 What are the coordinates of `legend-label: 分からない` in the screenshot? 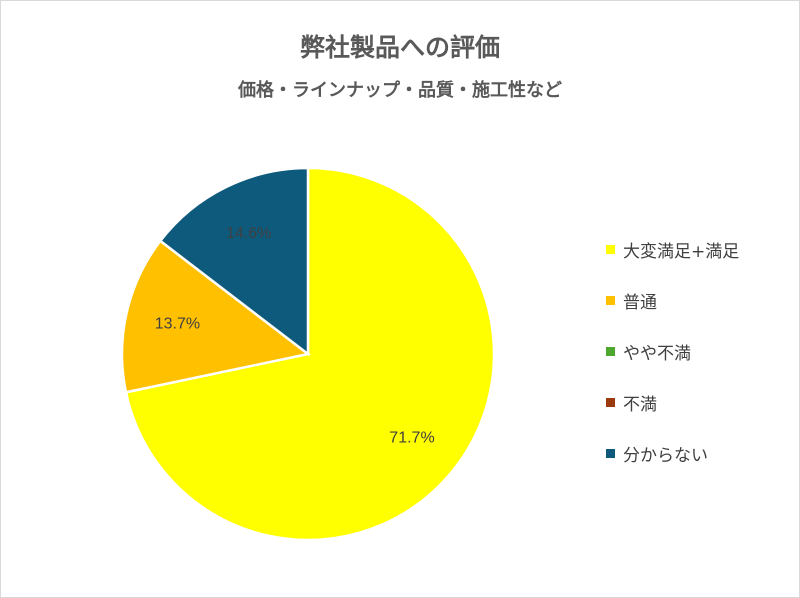 It's located at (665, 456).